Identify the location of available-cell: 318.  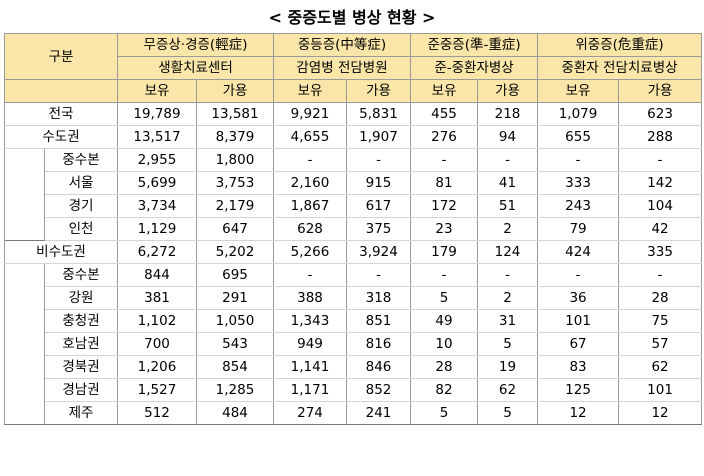
(378, 298).